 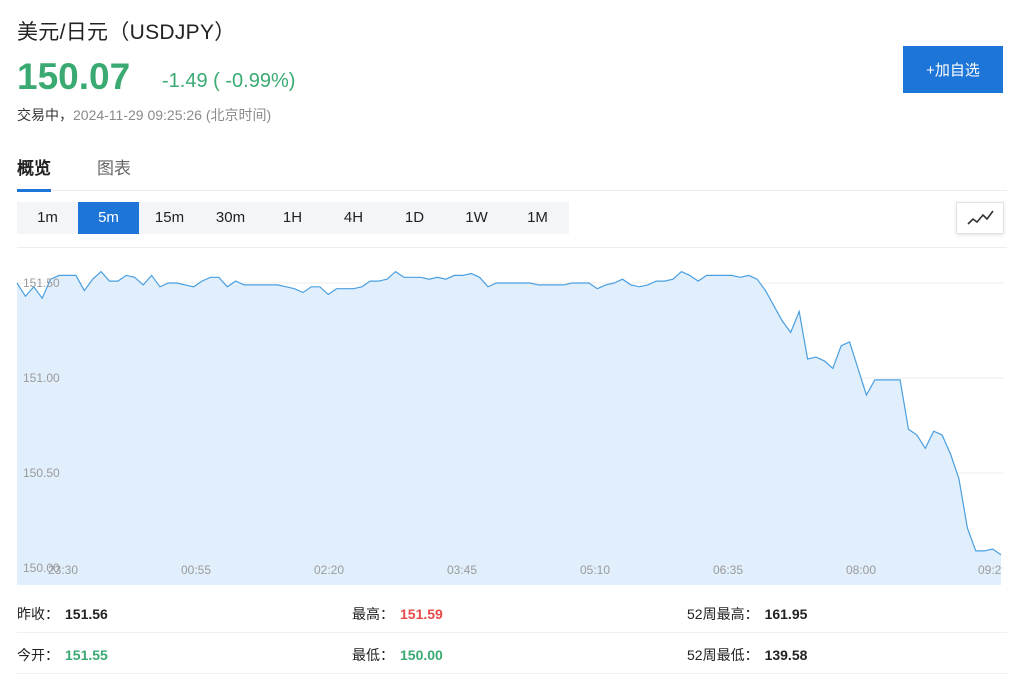 I want to click on y-axis-ticks: 151.50 151.00 150.50 150.00, so click(x=41, y=425).